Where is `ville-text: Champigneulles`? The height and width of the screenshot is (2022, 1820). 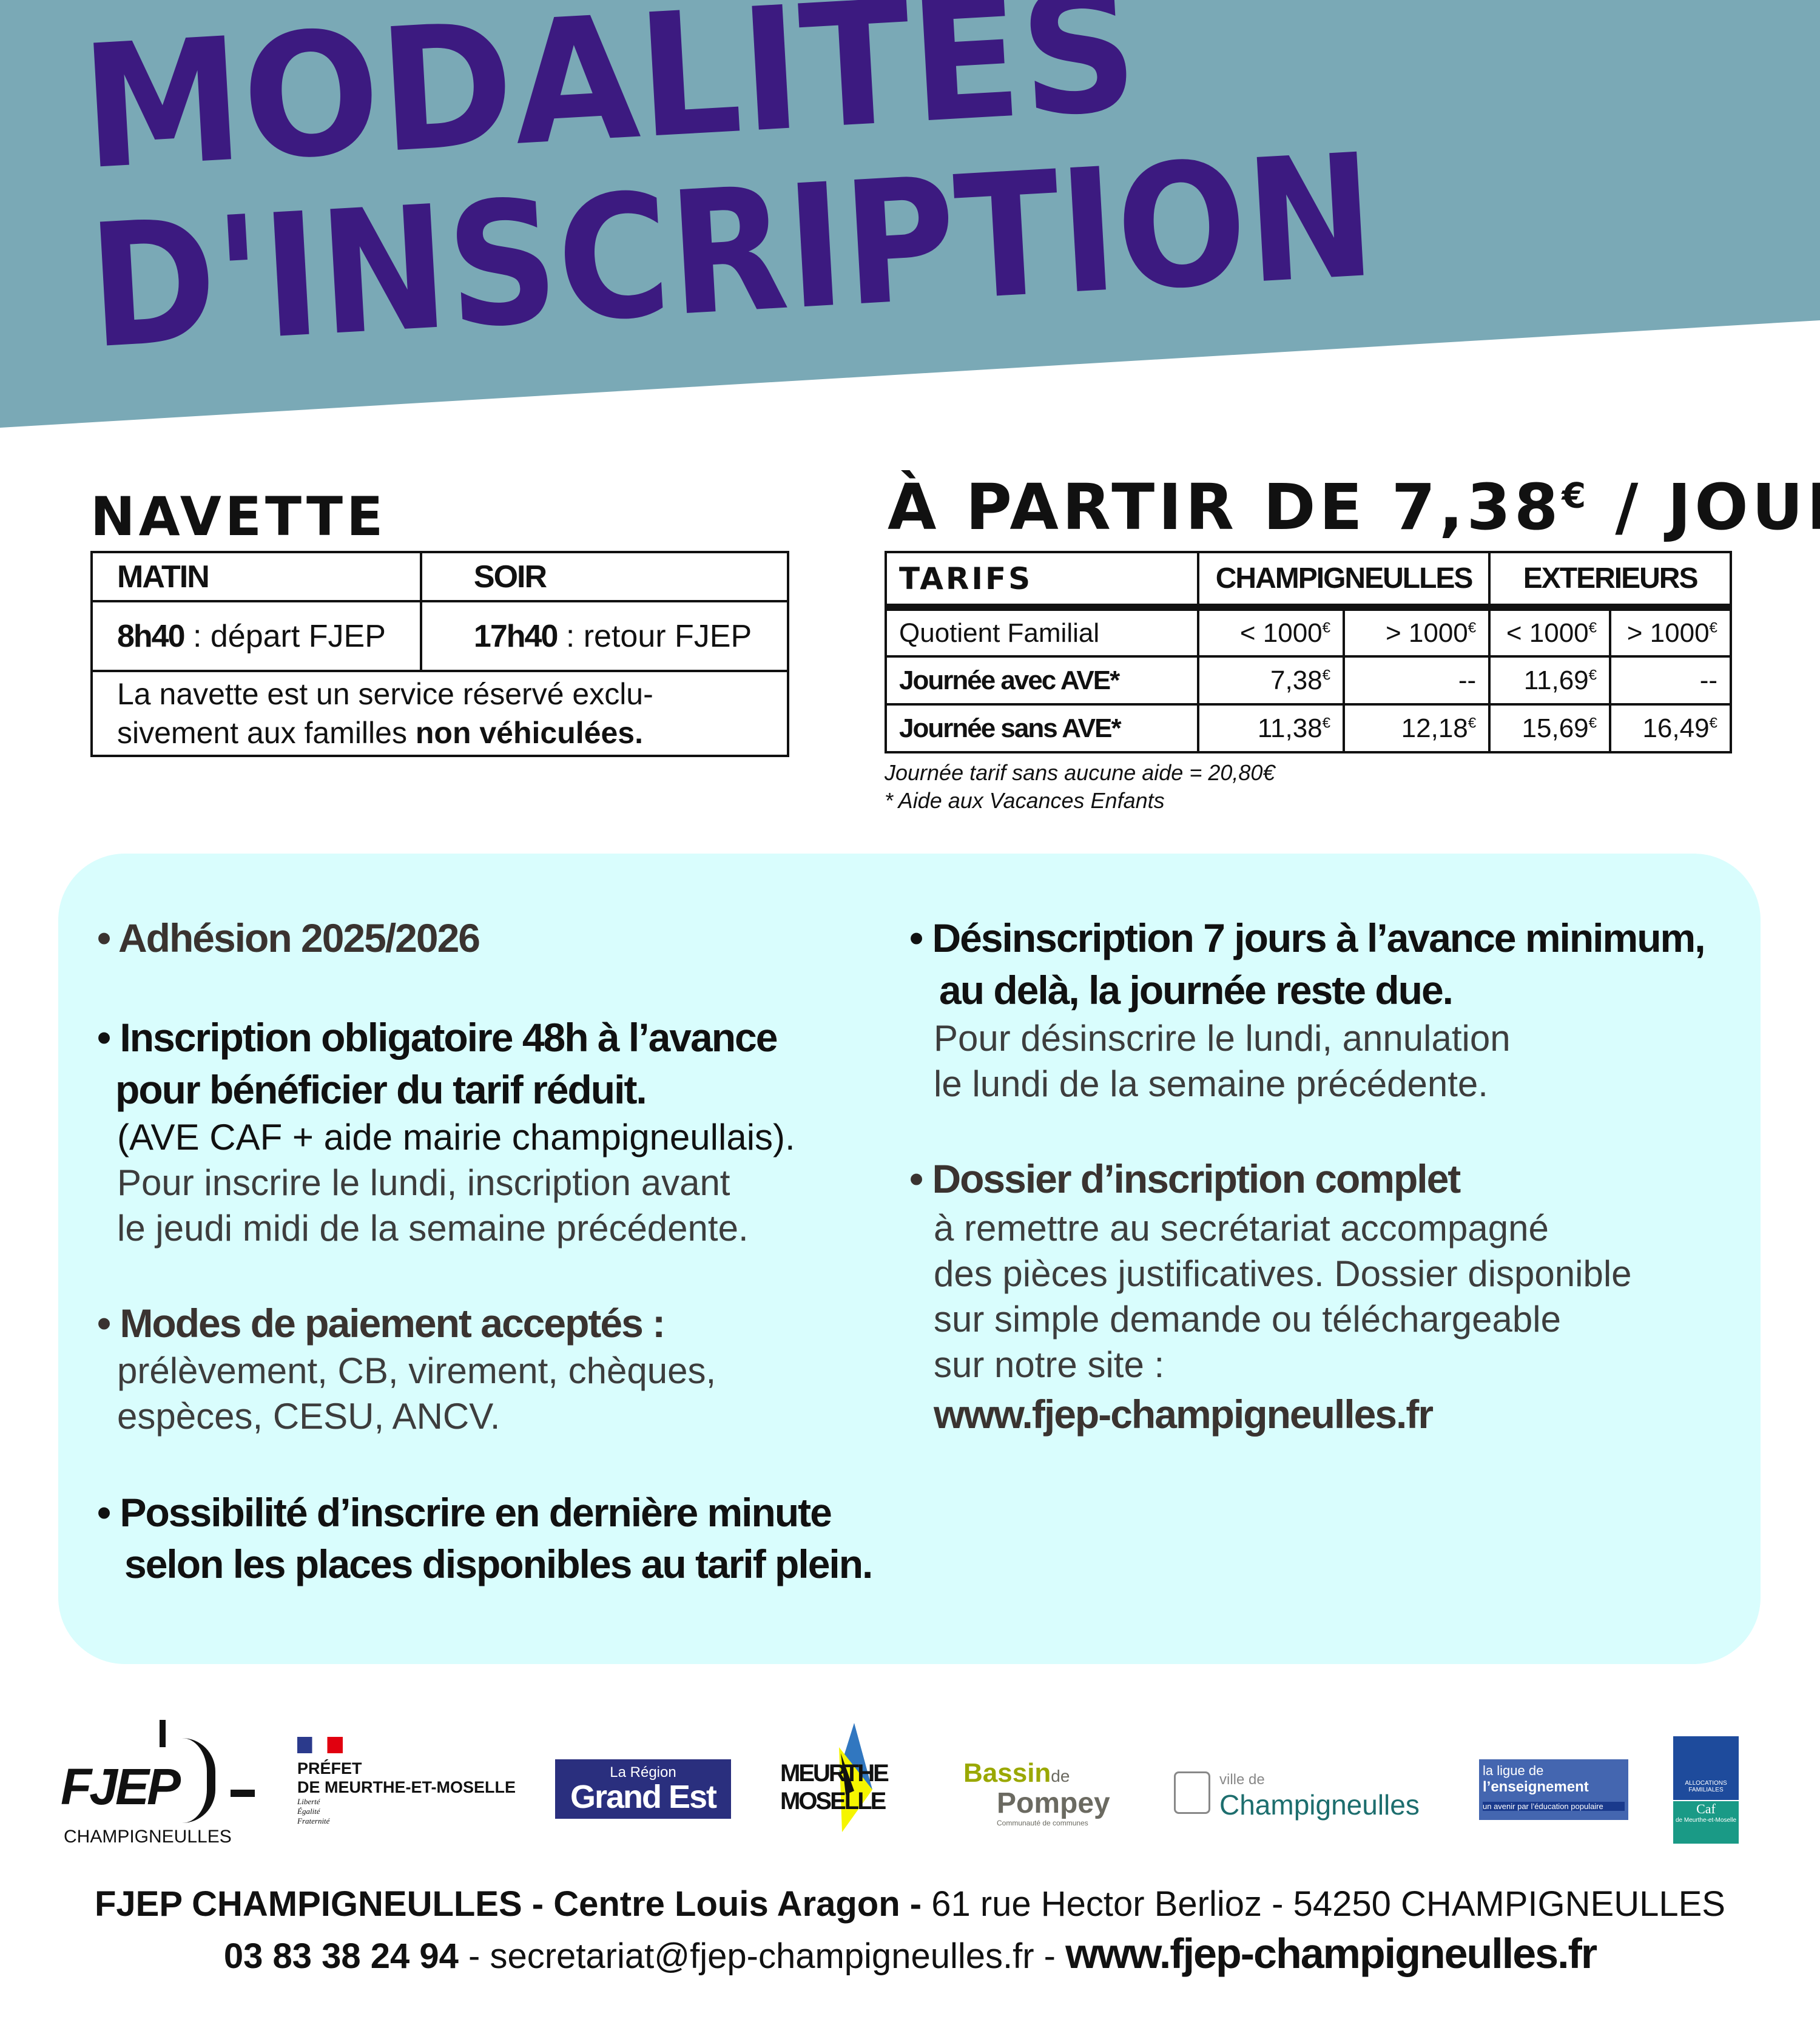
ville-text: Champigneulles is located at coordinates (1319, 1805).